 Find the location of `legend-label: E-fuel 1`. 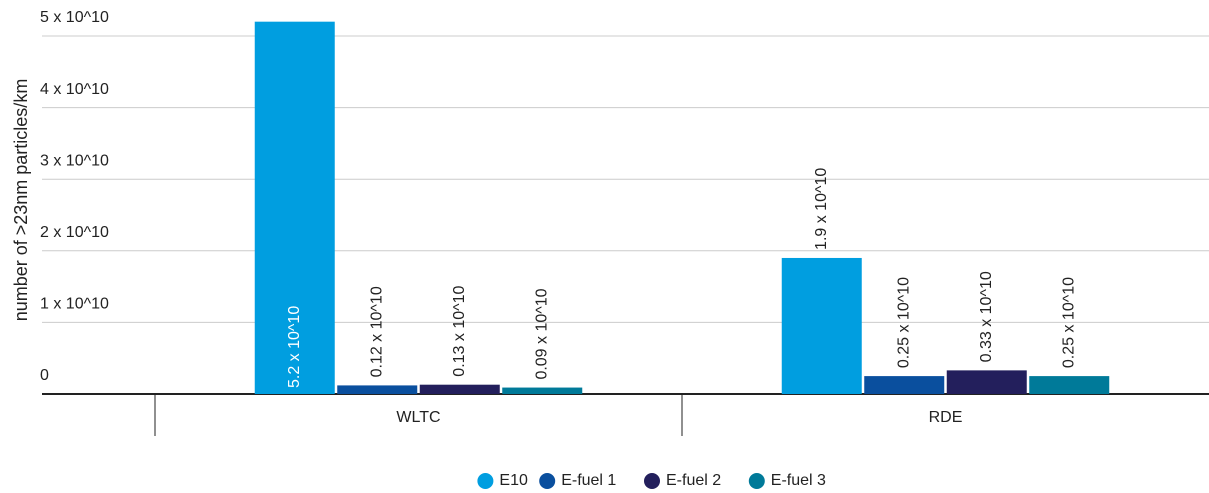

legend-label: E-fuel 1 is located at coordinates (588, 480).